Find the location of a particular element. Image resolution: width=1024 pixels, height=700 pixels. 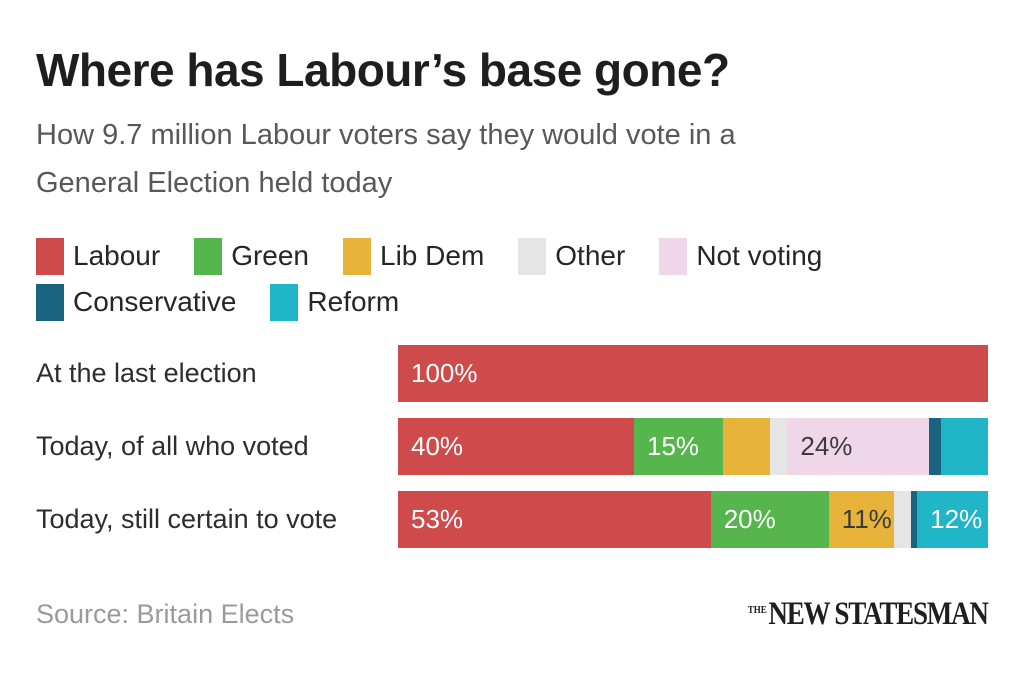

page-title: Where has Labour’s base gone? is located at coordinates (383, 70).